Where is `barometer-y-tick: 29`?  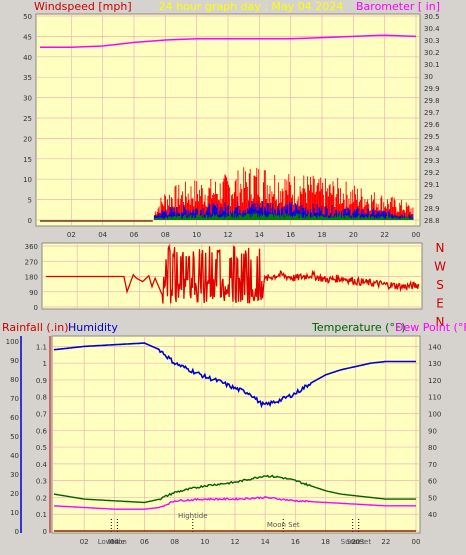 barometer-y-tick: 29 is located at coordinates (428, 197).